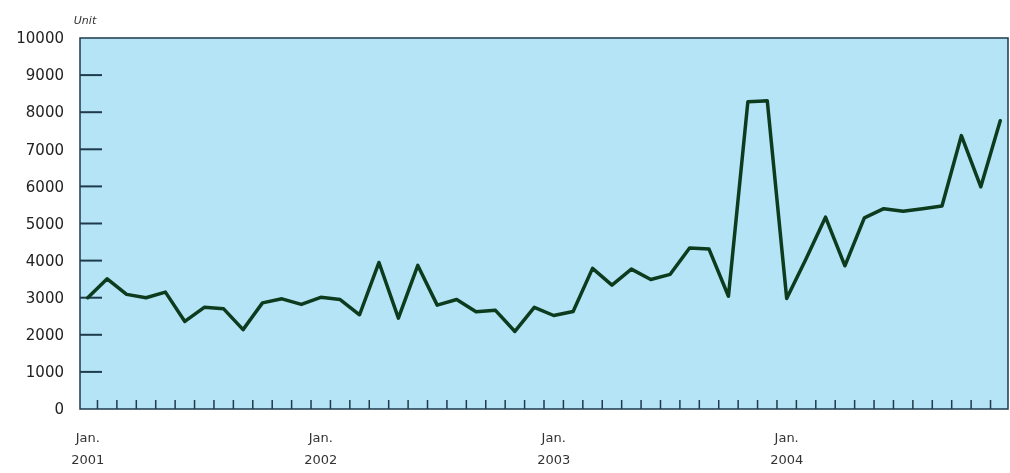 This screenshot has height=473, width=1010. What do you see at coordinates (59, 409) in the screenshot?
I see `y-tick-label: 0` at bounding box center [59, 409].